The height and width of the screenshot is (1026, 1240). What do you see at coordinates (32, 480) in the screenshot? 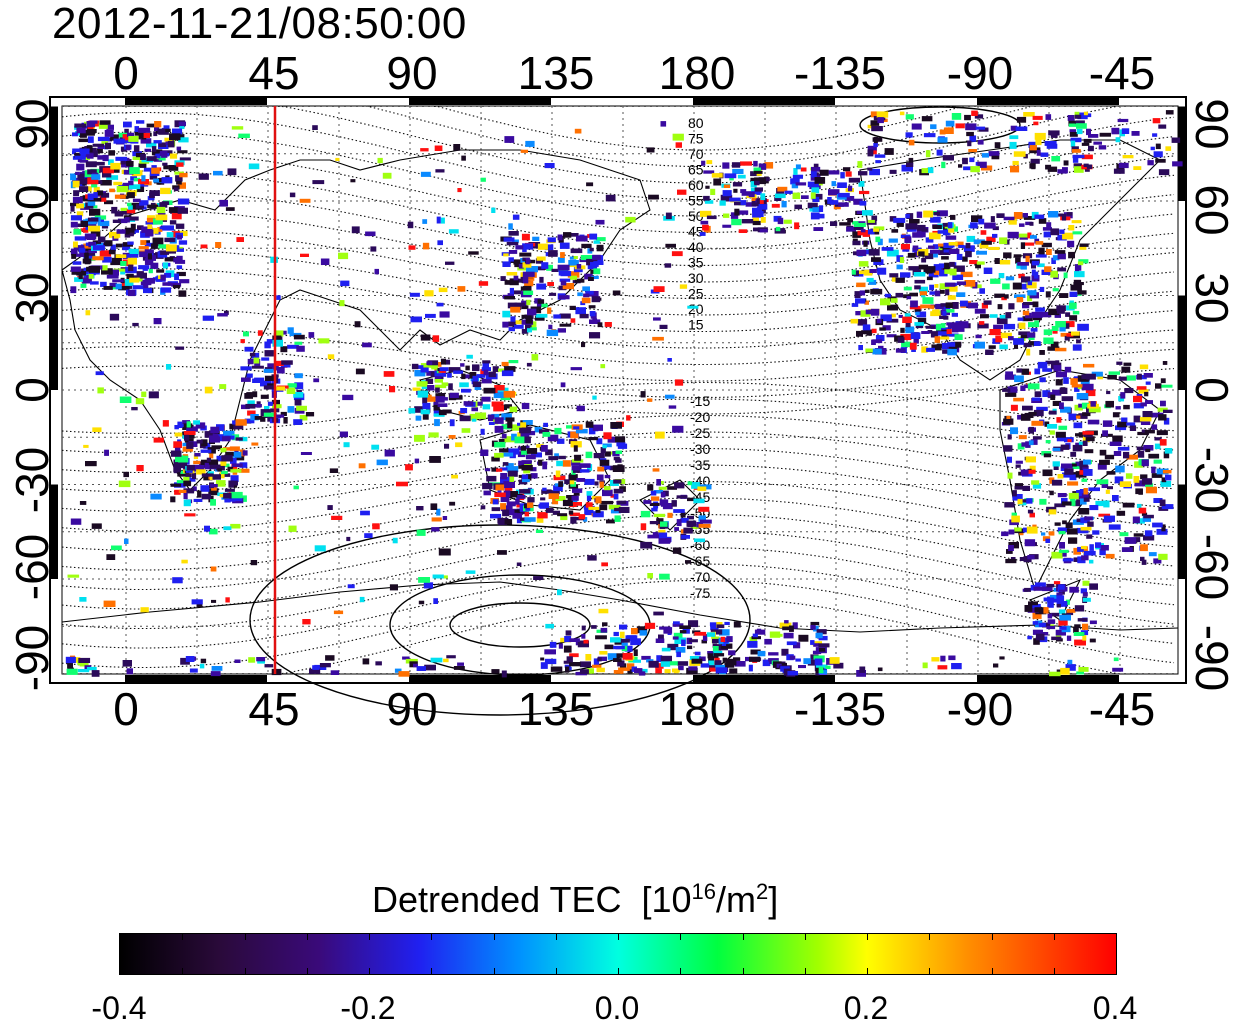
I see `left-lat-tick: -30` at bounding box center [32, 480].